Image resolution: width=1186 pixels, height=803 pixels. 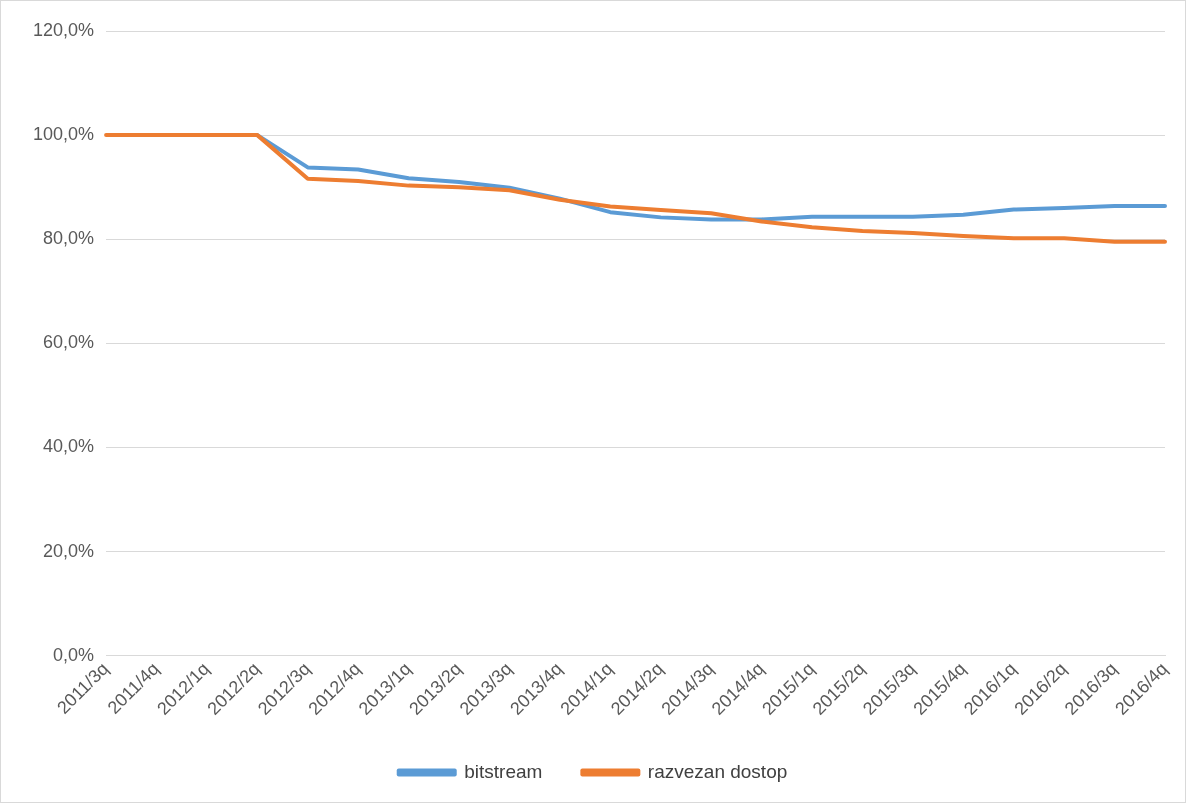 What do you see at coordinates (69, 446) in the screenshot?
I see `y-tick-label: 40,0%` at bounding box center [69, 446].